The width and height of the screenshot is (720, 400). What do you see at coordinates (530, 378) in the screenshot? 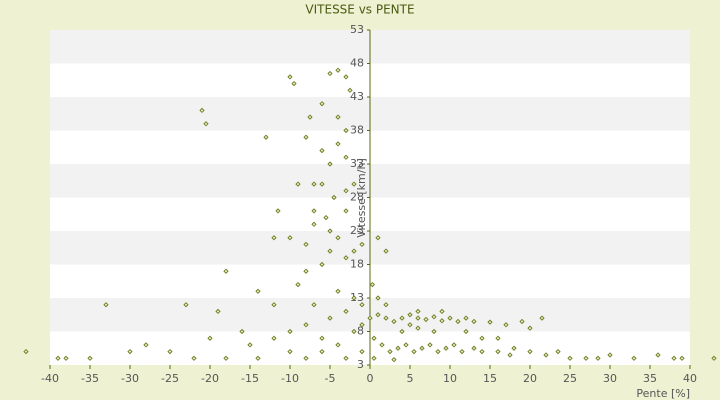
I see `x-tick-label: 20` at bounding box center [530, 378].